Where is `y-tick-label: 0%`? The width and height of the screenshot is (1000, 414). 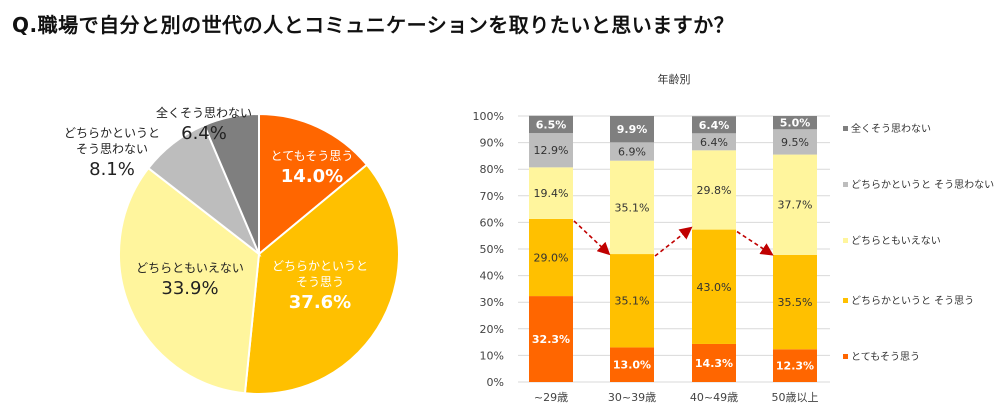 y-tick-label: 0% is located at coordinates (495, 382).